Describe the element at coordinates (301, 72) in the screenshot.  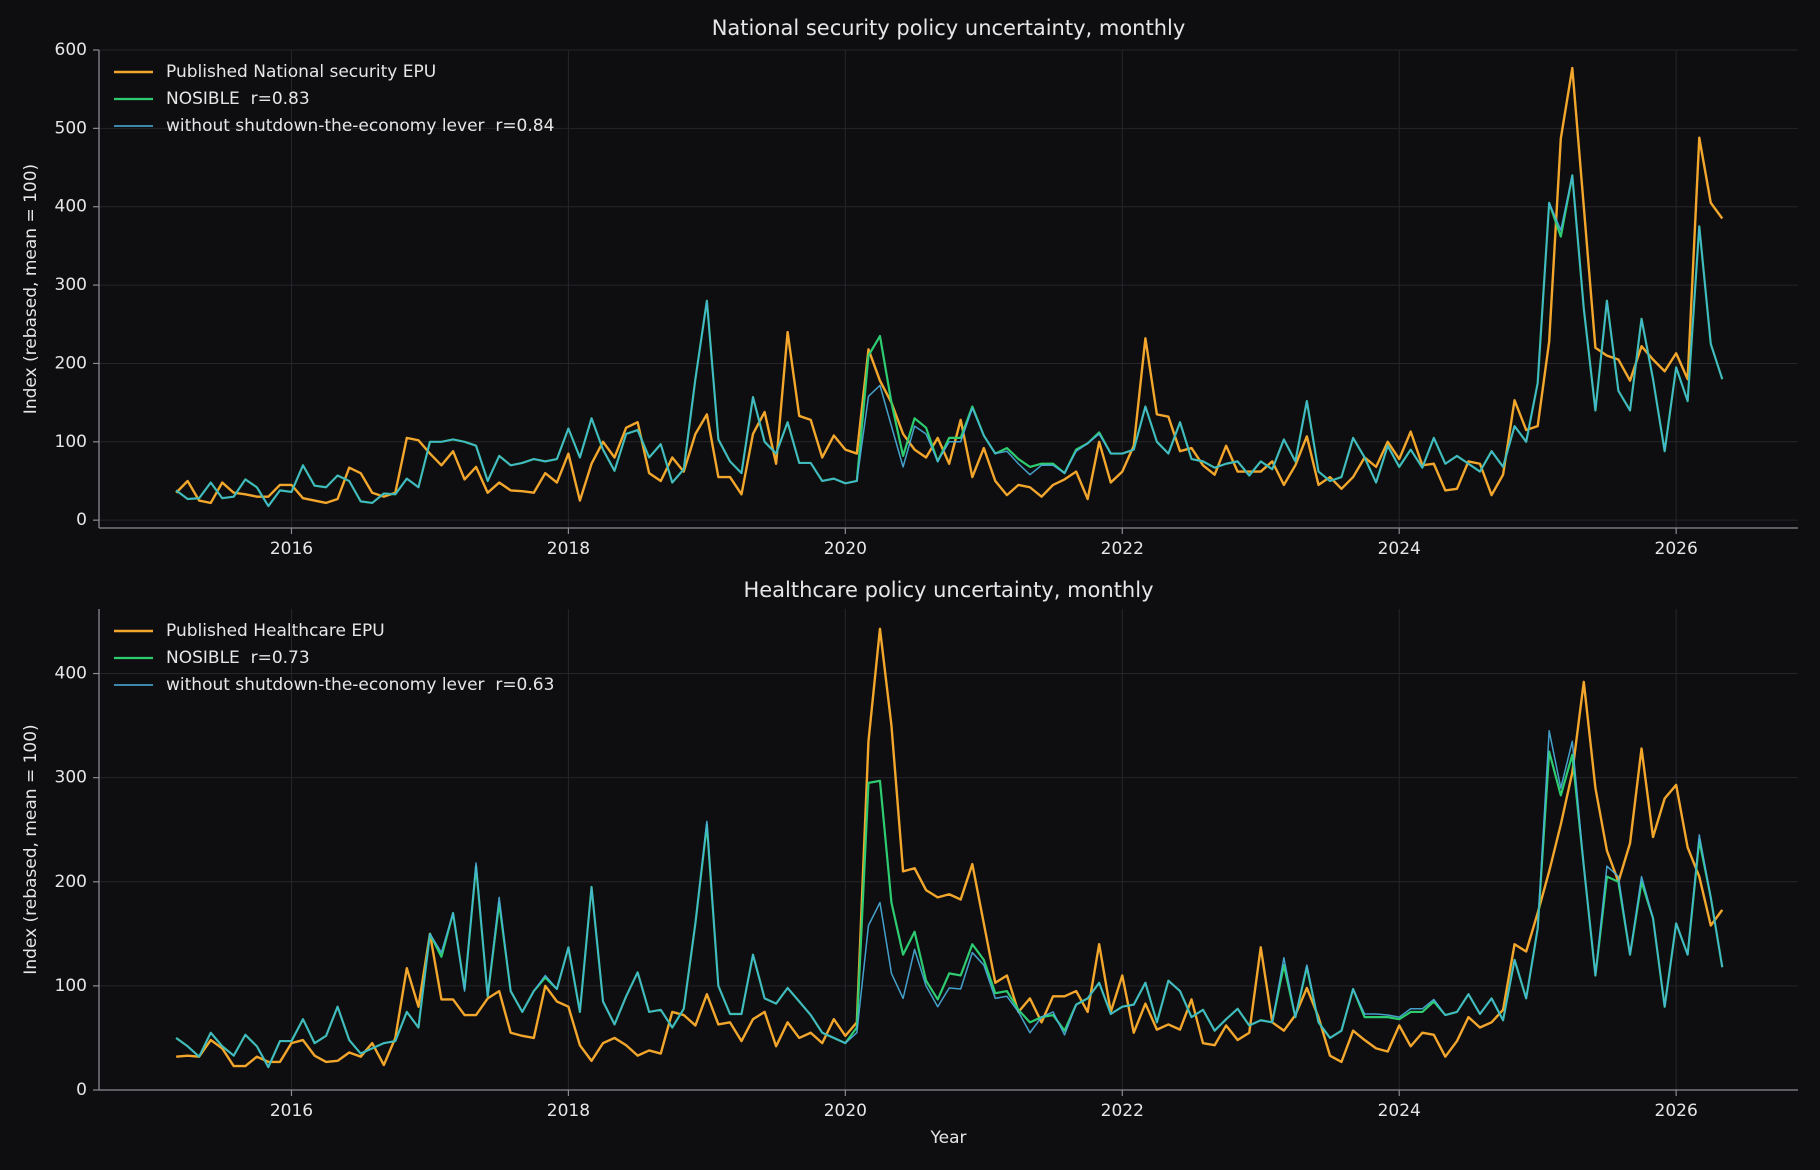
I see `legend-label: Published National security EPU` at that location.